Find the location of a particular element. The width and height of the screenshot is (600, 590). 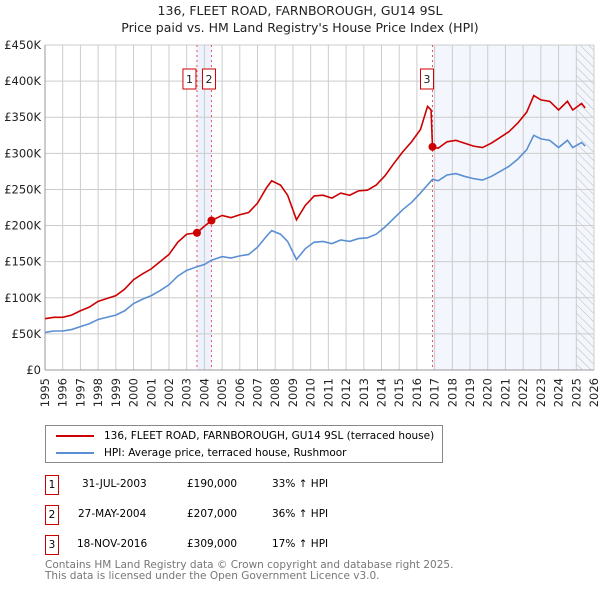

sale-row: 2 27-MAY-2004 £207,000 36% ↑ HPI is located at coordinates (245, 515).